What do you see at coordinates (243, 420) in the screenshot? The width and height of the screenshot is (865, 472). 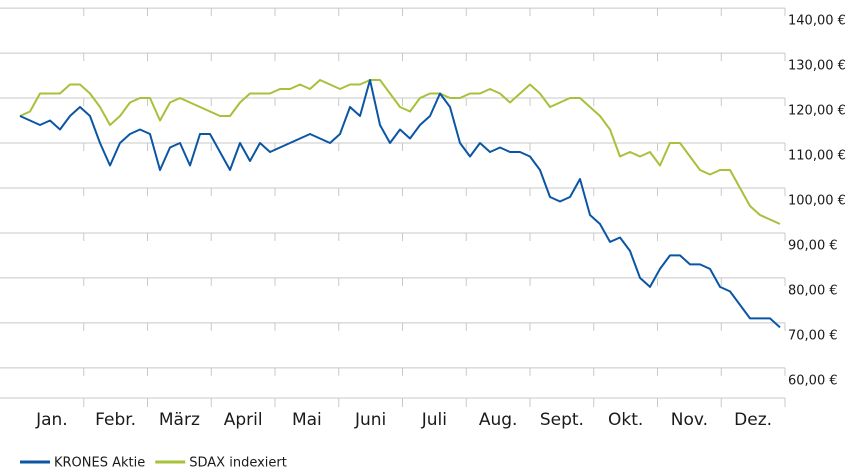 I see `x-tick-label: April` at bounding box center [243, 420].